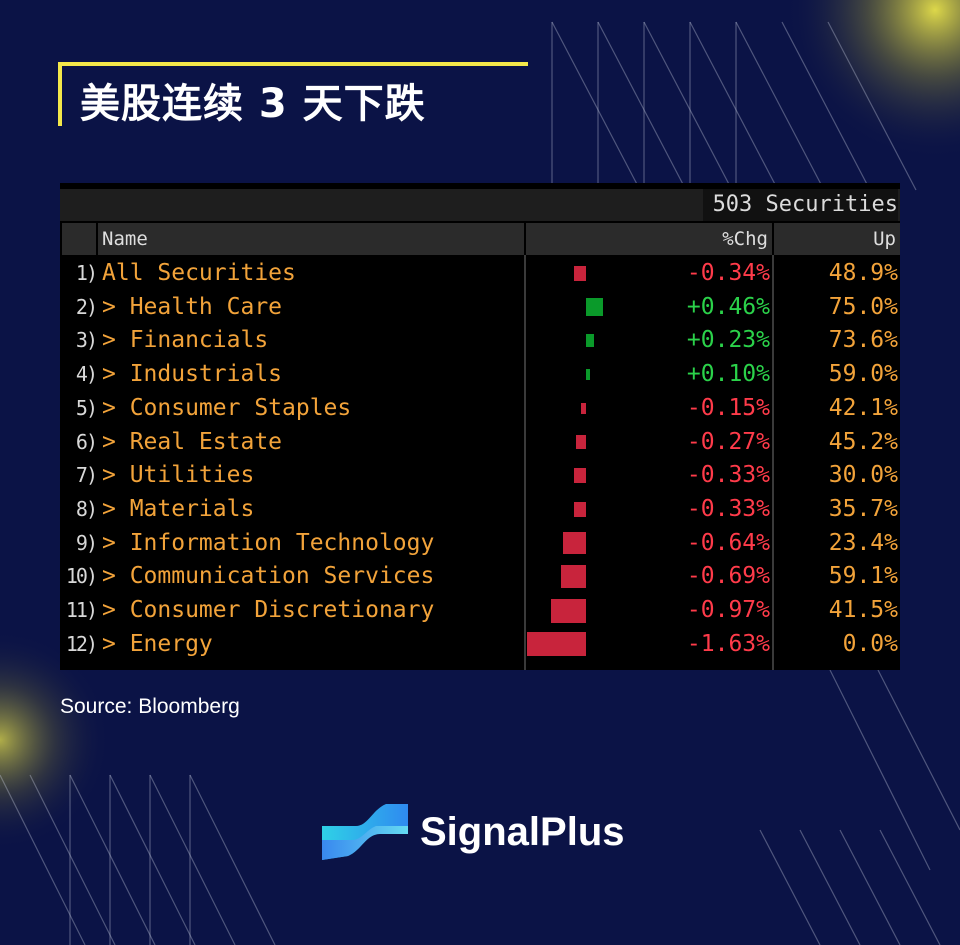  Describe the element at coordinates (268, 576) in the screenshot. I see `row-name: > Communication Services` at that location.